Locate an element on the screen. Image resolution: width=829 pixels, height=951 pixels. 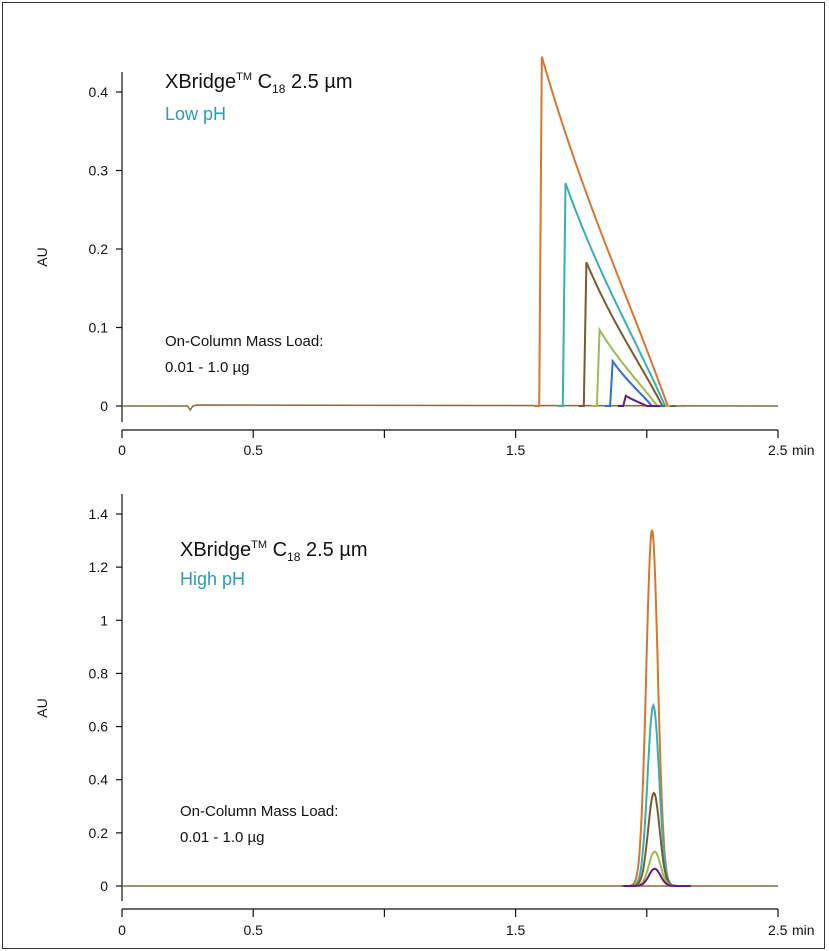
bottom-mass-load-range: 0.01 - 1.0 µg is located at coordinates (222, 837).